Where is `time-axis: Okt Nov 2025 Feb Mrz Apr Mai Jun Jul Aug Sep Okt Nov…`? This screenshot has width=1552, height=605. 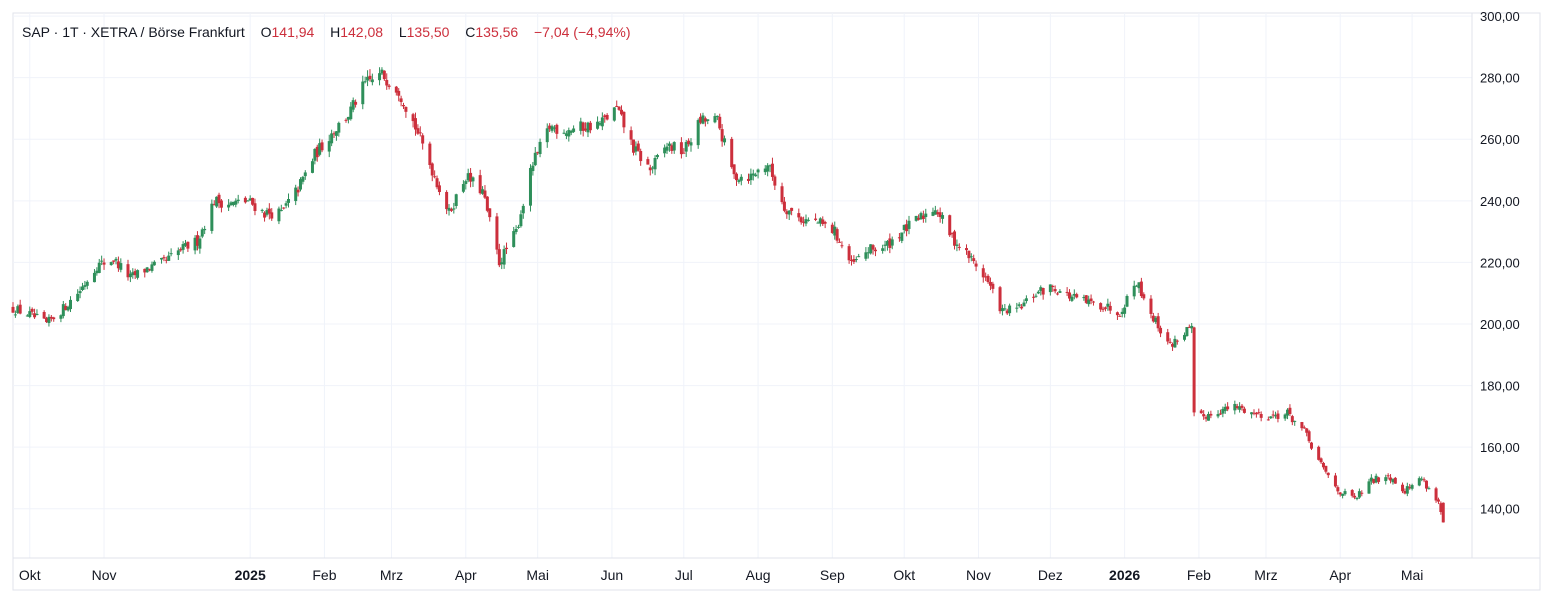
time-axis: Okt Nov 2025 Feb Mrz Apr Mai Jun Jul Aug Sep Okt Nov… is located at coordinates (721, 575).